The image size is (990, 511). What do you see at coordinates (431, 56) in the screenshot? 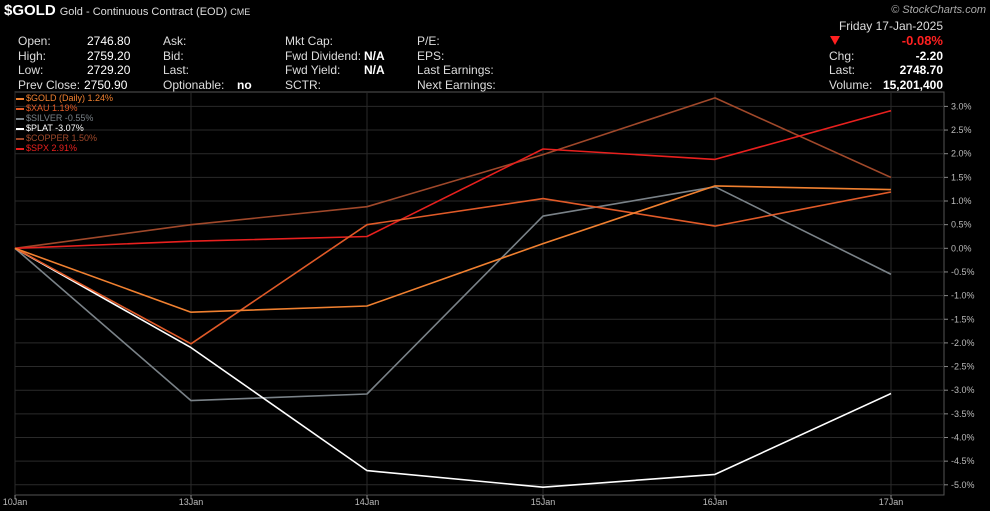
I see `eps-label: EPS:` at bounding box center [431, 56].